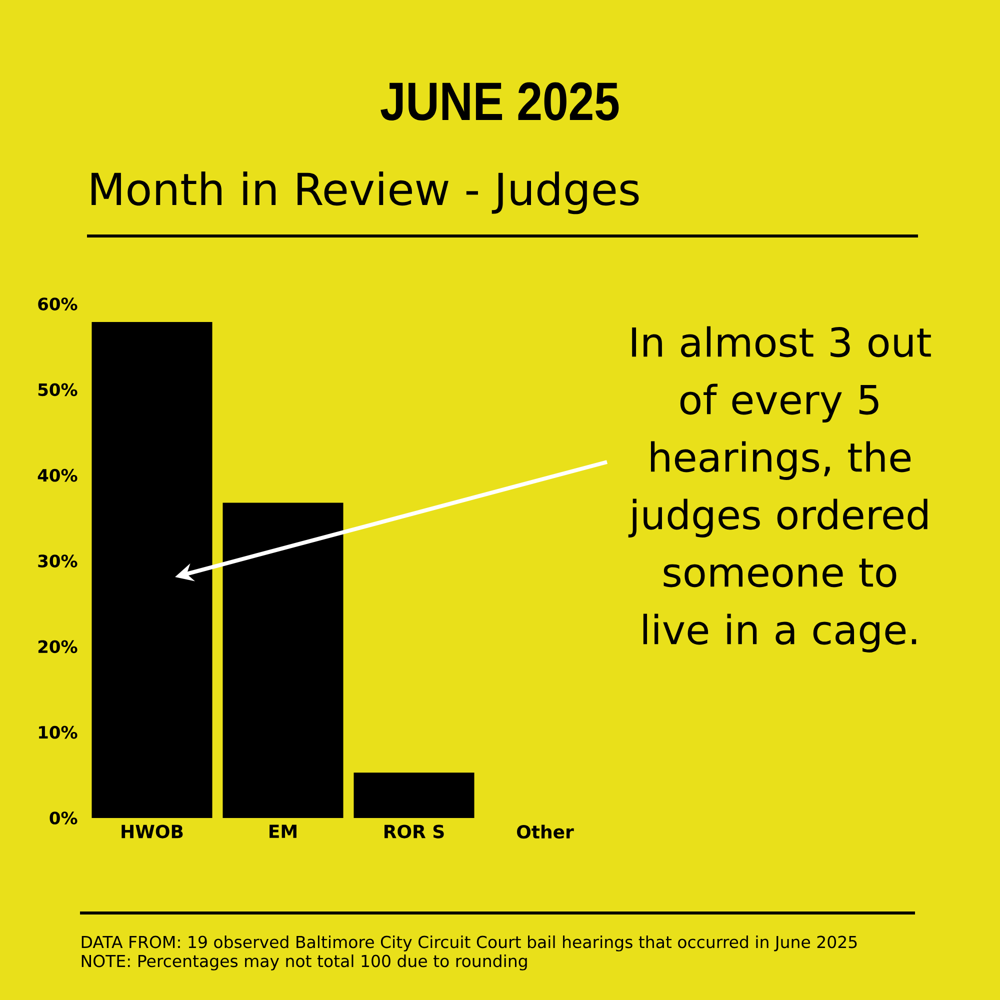  I want to click on x-tick-label: HWOB, so click(152, 831).